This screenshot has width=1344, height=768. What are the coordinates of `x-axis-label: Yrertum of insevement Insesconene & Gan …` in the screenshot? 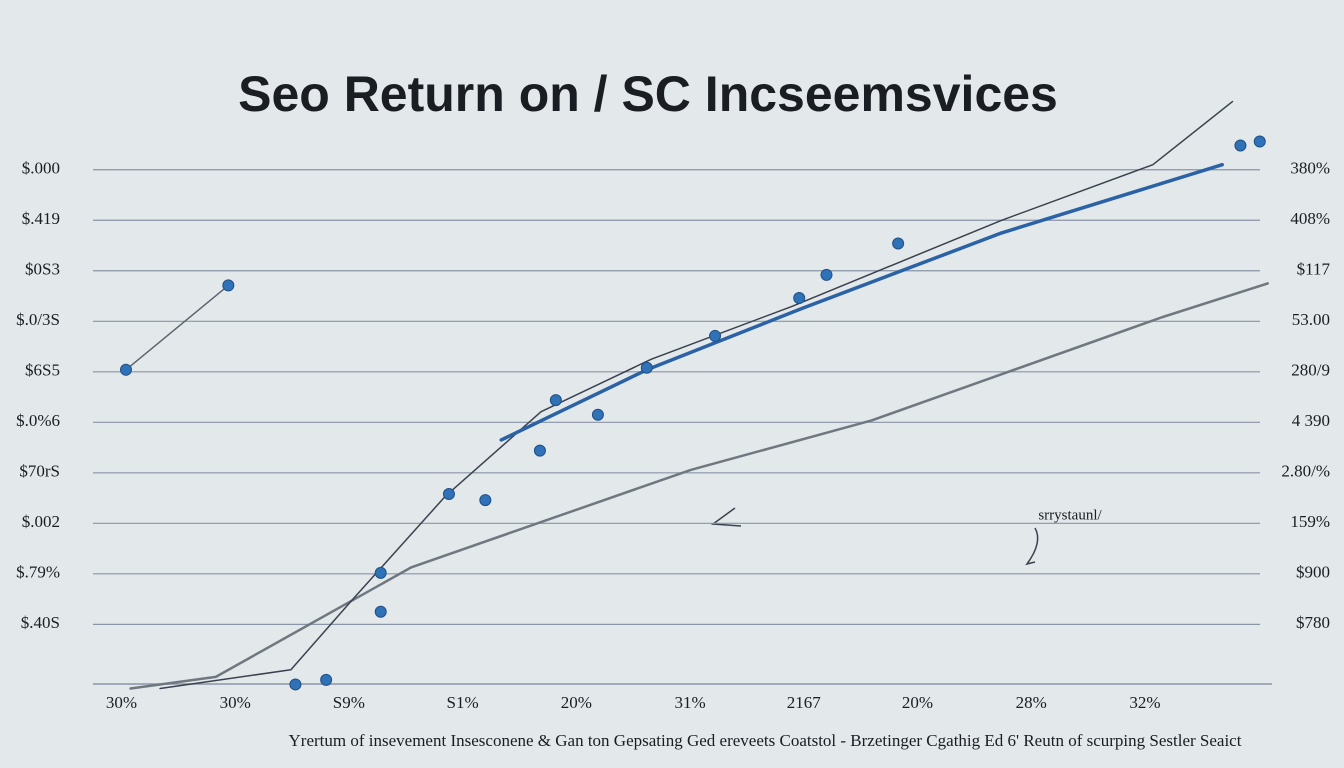 It's located at (765, 740).